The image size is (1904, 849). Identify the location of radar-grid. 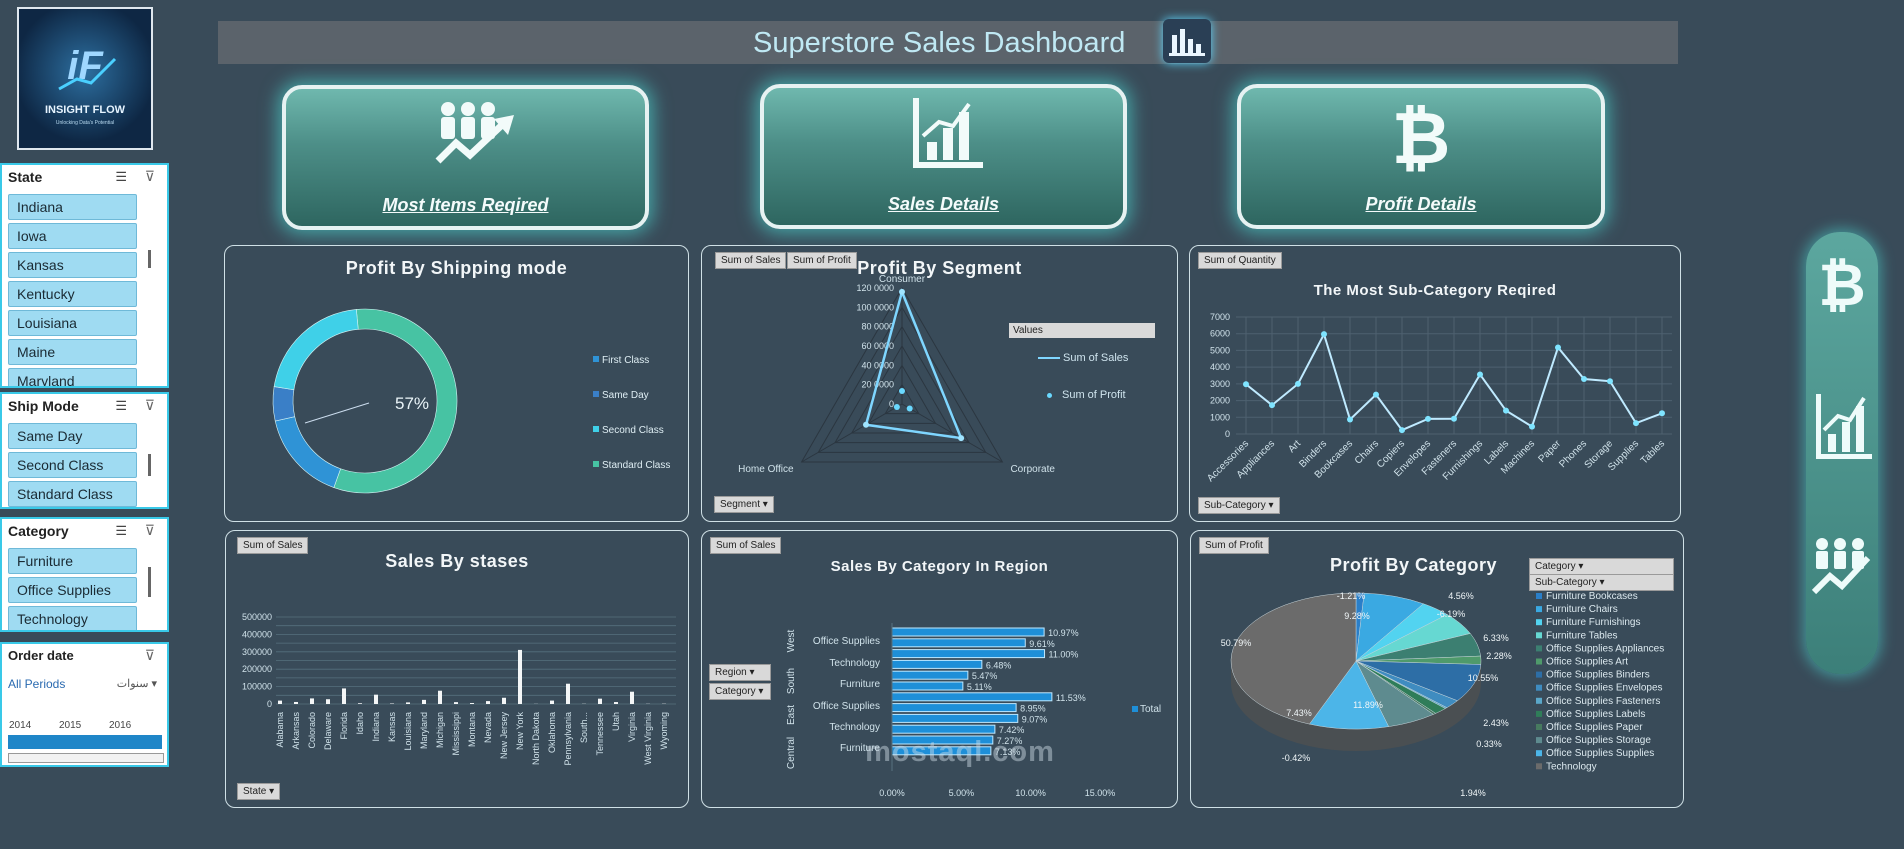
(902, 379).